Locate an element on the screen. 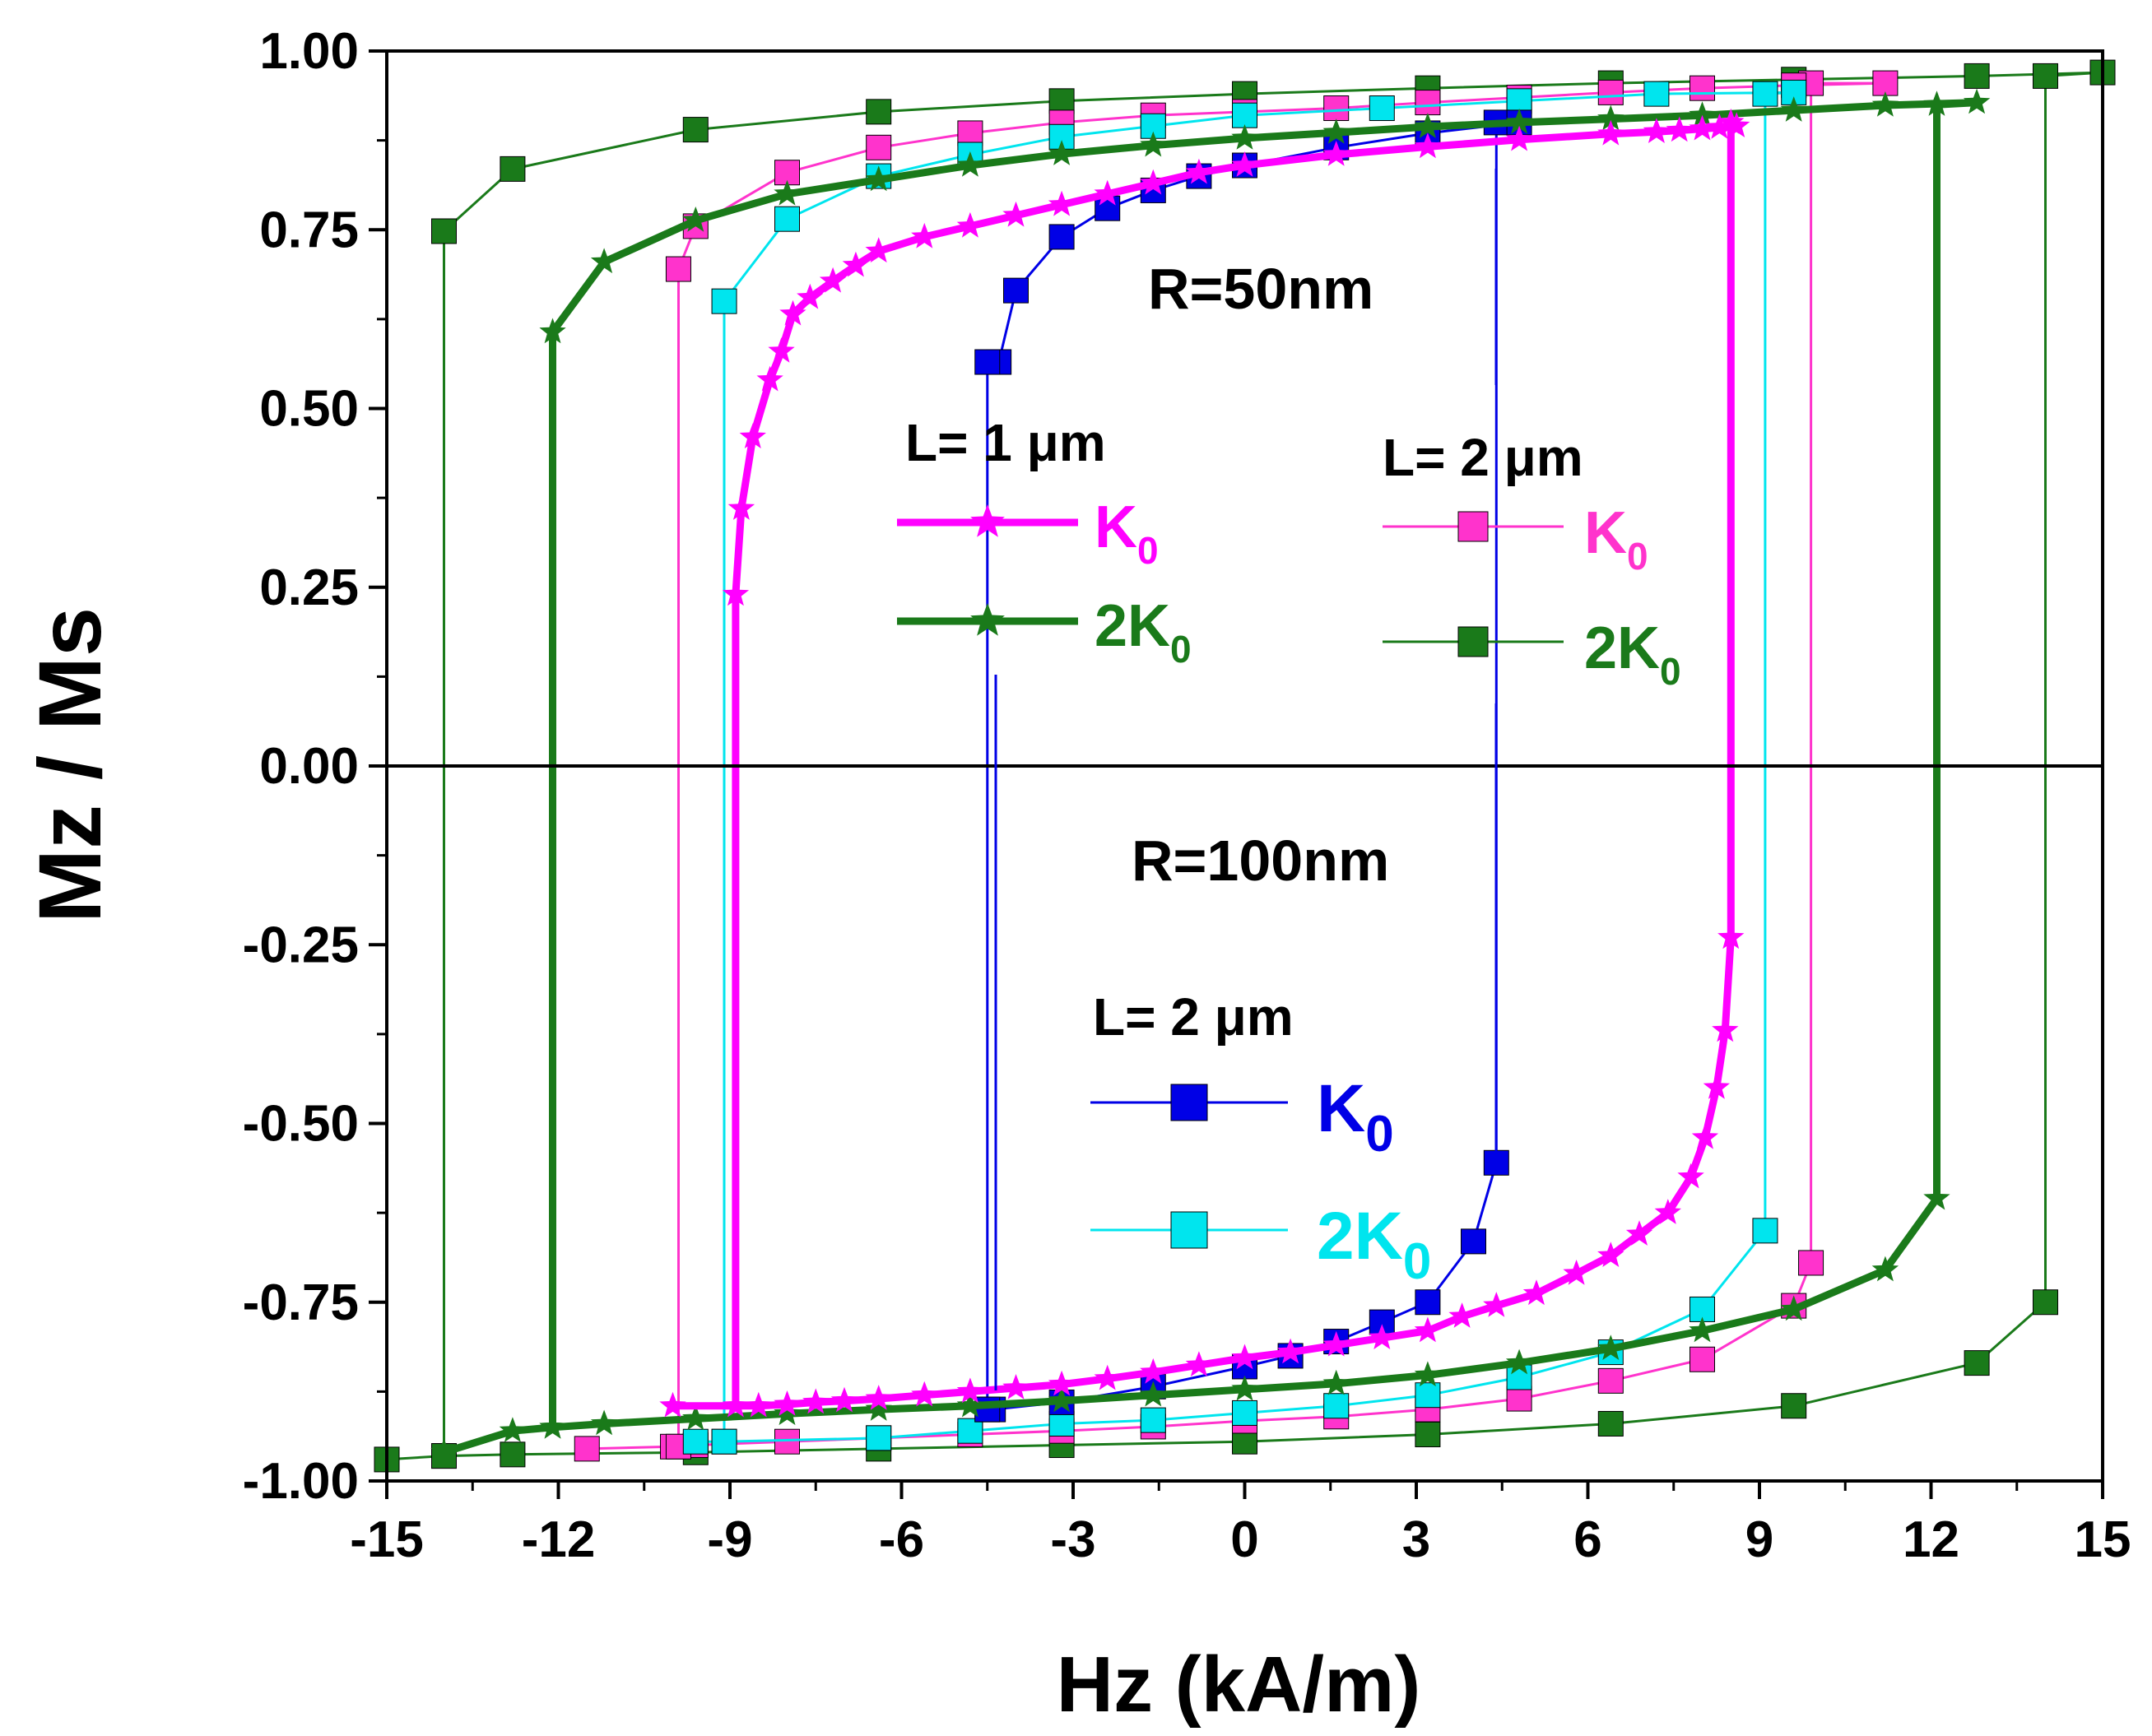  legend-group1-title: L= 1 μm is located at coordinates (1005, 443).